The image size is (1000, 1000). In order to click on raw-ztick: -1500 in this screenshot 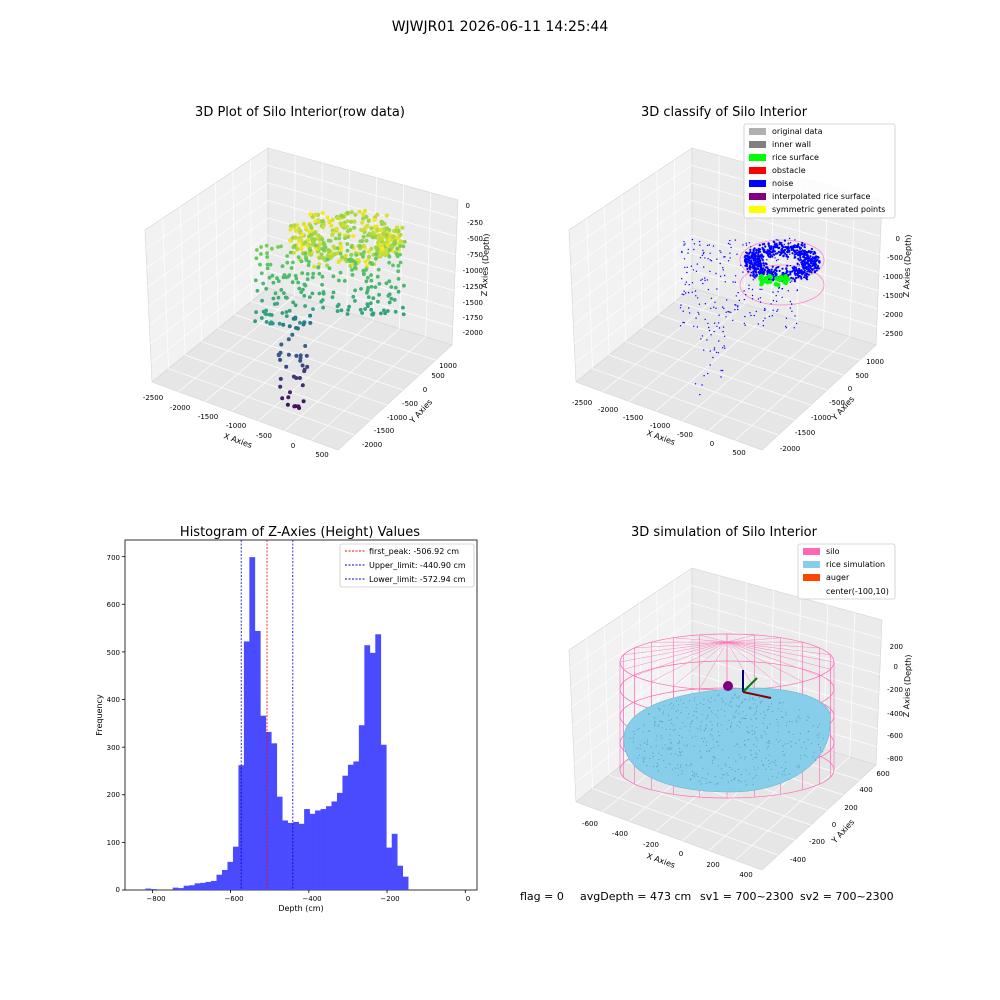, I will do `click(473, 303)`.